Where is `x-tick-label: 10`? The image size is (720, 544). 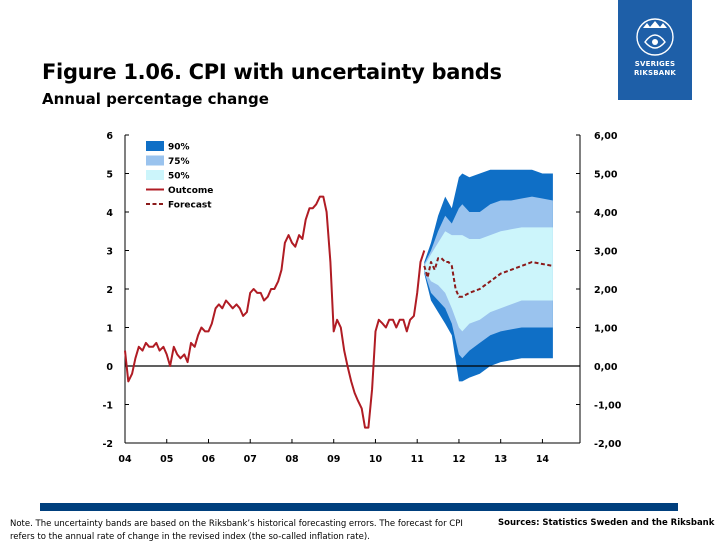 x-tick-label: 10 is located at coordinates (376, 459).